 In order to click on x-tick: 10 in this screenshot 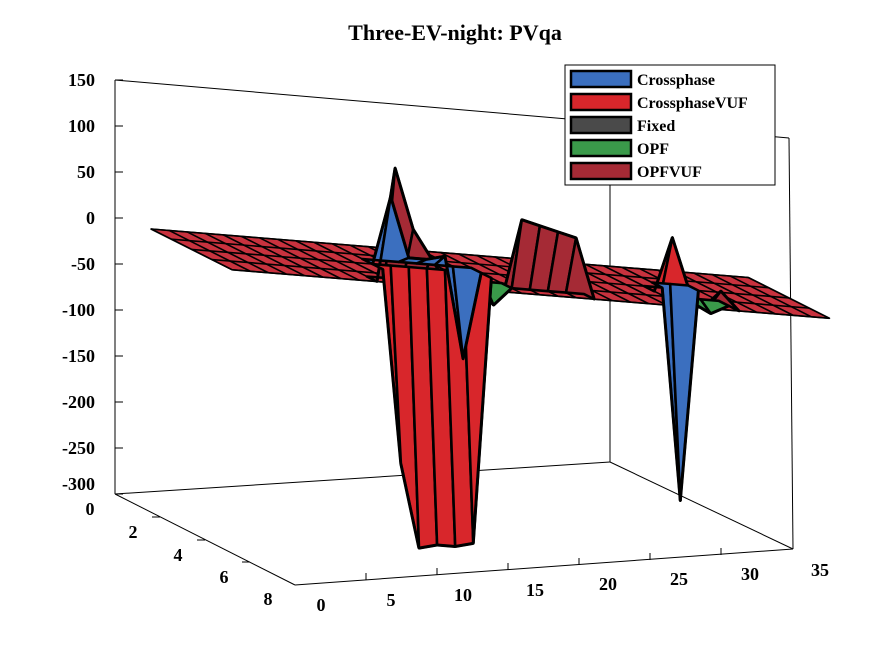, I will do `click(454, 586)`.